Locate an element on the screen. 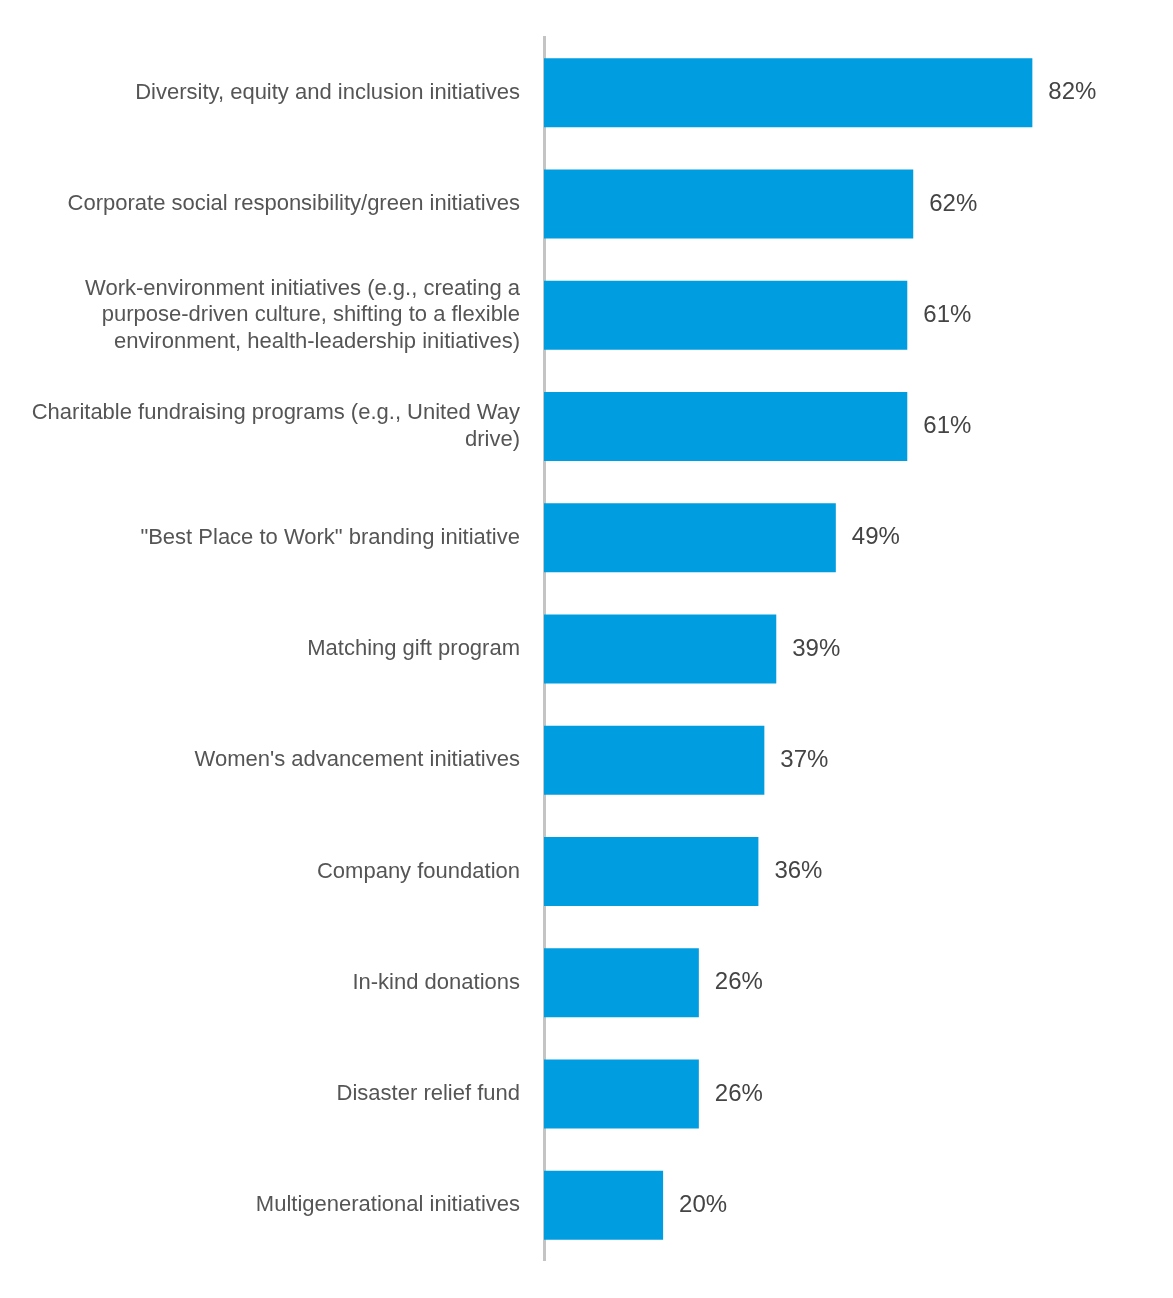 The width and height of the screenshot is (1173, 1298). data-label: 49% is located at coordinates (875, 536).